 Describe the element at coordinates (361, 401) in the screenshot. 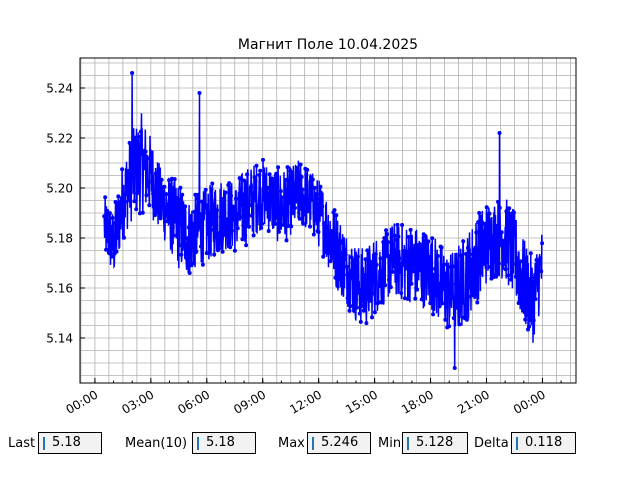

I see `x-tick-label: 15:00` at that location.